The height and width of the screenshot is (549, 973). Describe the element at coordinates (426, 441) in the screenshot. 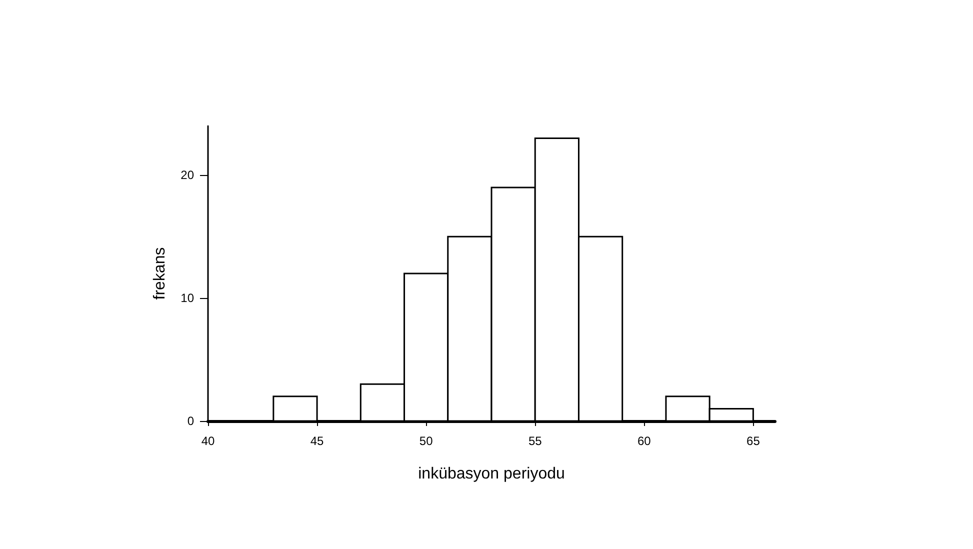

I see `x-tick-label: 50` at that location.